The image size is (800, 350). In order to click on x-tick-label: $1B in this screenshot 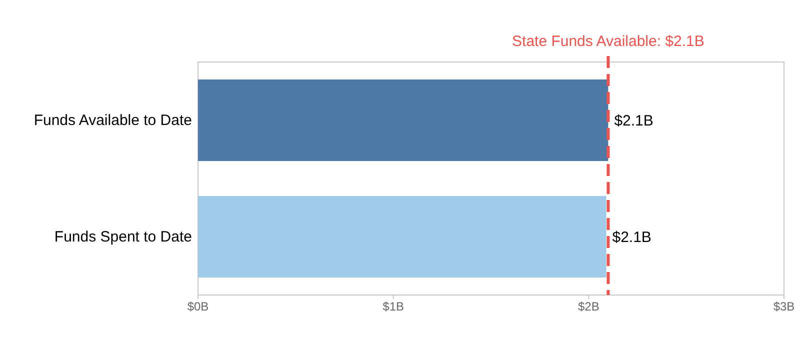, I will do `click(393, 307)`.